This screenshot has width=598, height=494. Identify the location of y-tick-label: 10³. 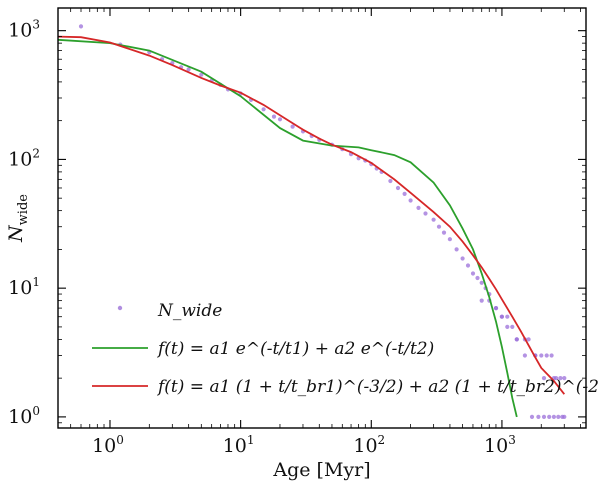
(24, 30).